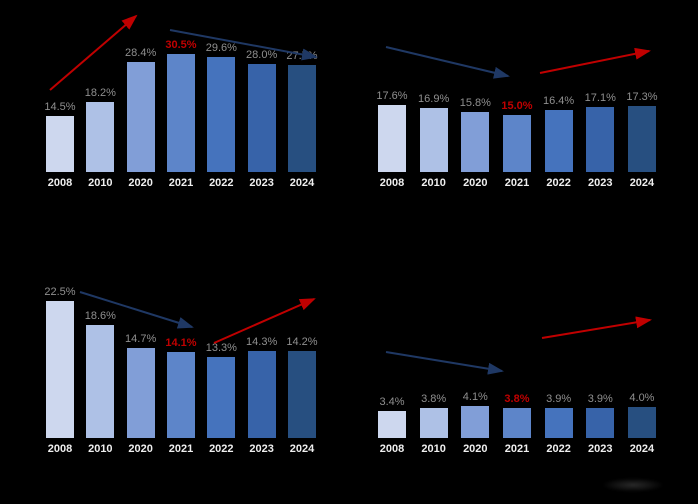 The height and width of the screenshot is (504, 698). I want to click on bar-group: 3.8% 2010, so click(434, 424).